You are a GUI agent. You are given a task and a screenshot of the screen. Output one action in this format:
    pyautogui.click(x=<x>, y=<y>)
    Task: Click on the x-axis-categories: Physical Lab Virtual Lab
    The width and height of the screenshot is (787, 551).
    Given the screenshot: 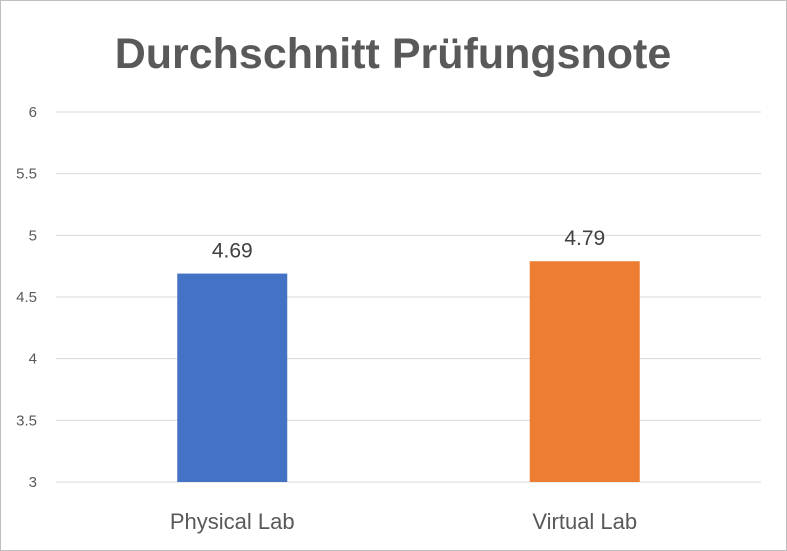 What is the action you would take?
    pyautogui.click(x=403, y=521)
    